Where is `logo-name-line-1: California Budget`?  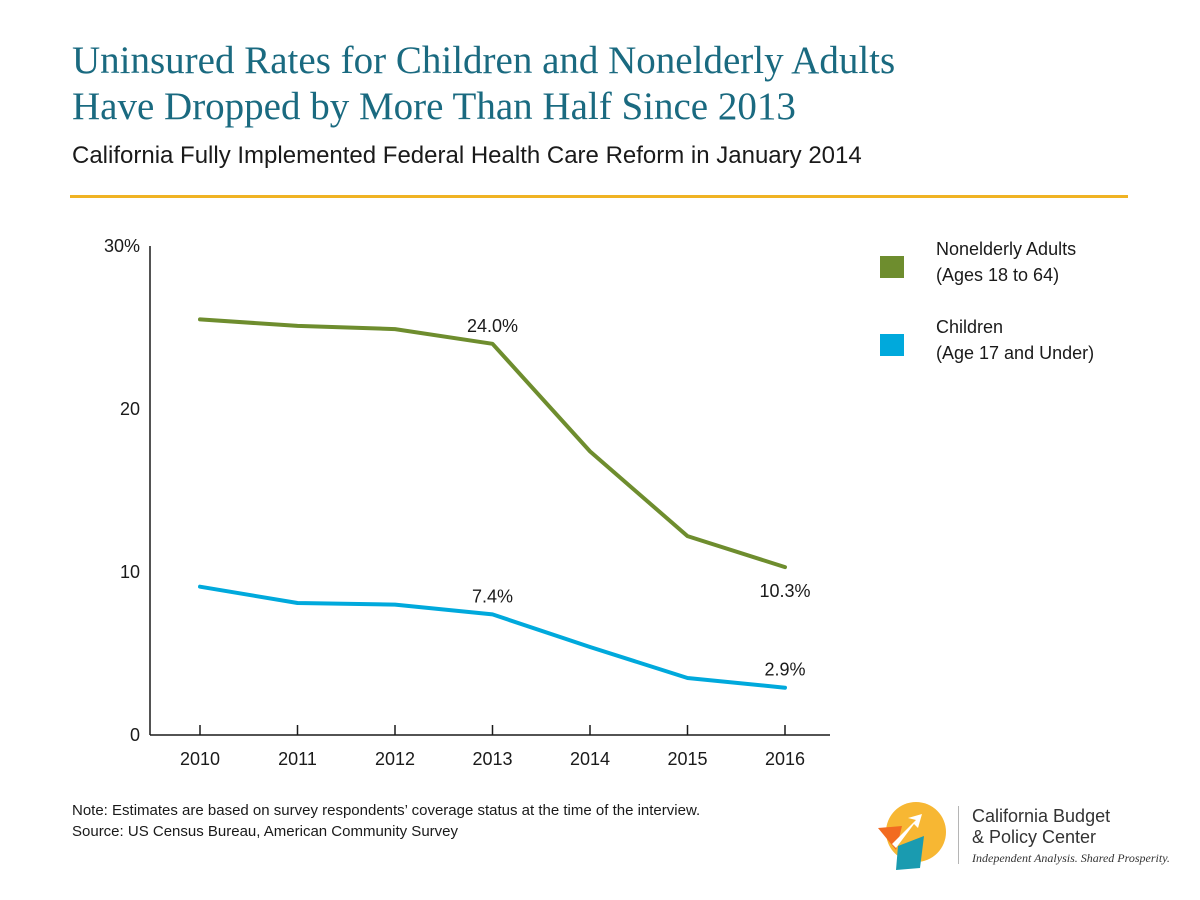 logo-name-line-1: California Budget is located at coordinates (1041, 816).